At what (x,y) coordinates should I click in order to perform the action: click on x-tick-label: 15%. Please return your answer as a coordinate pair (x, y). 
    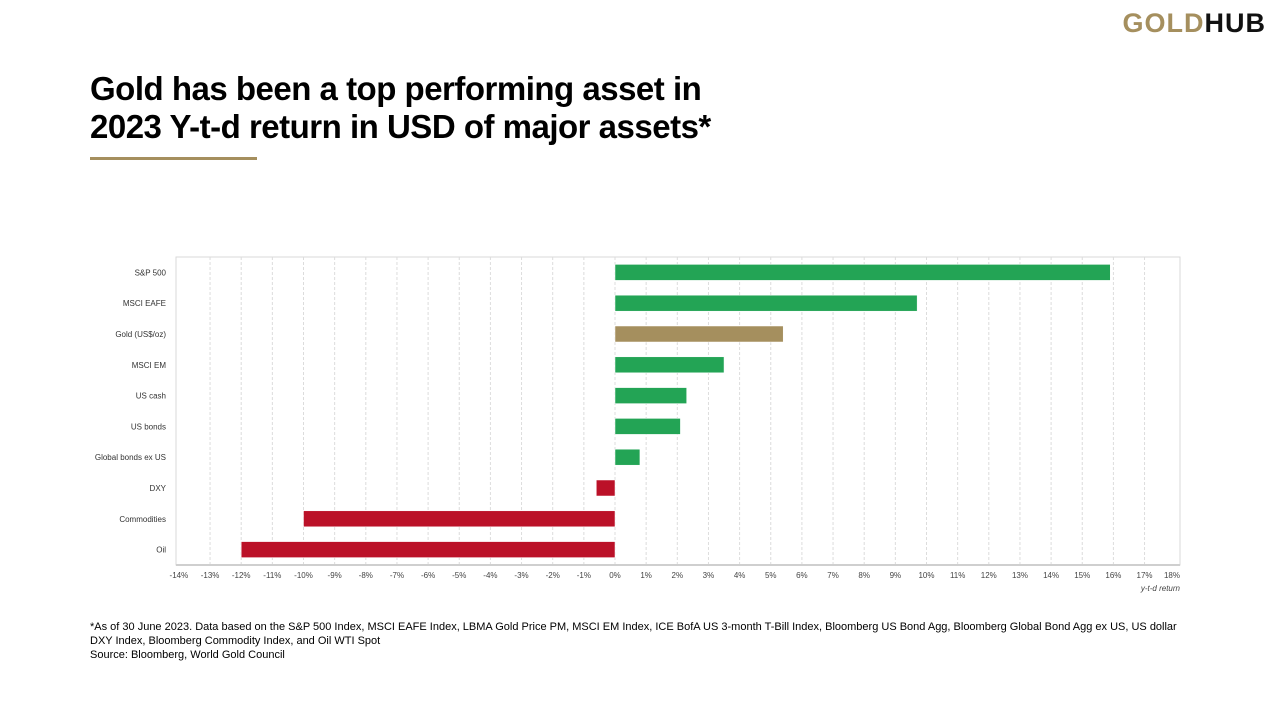
    Looking at the image, I should click on (1082, 575).